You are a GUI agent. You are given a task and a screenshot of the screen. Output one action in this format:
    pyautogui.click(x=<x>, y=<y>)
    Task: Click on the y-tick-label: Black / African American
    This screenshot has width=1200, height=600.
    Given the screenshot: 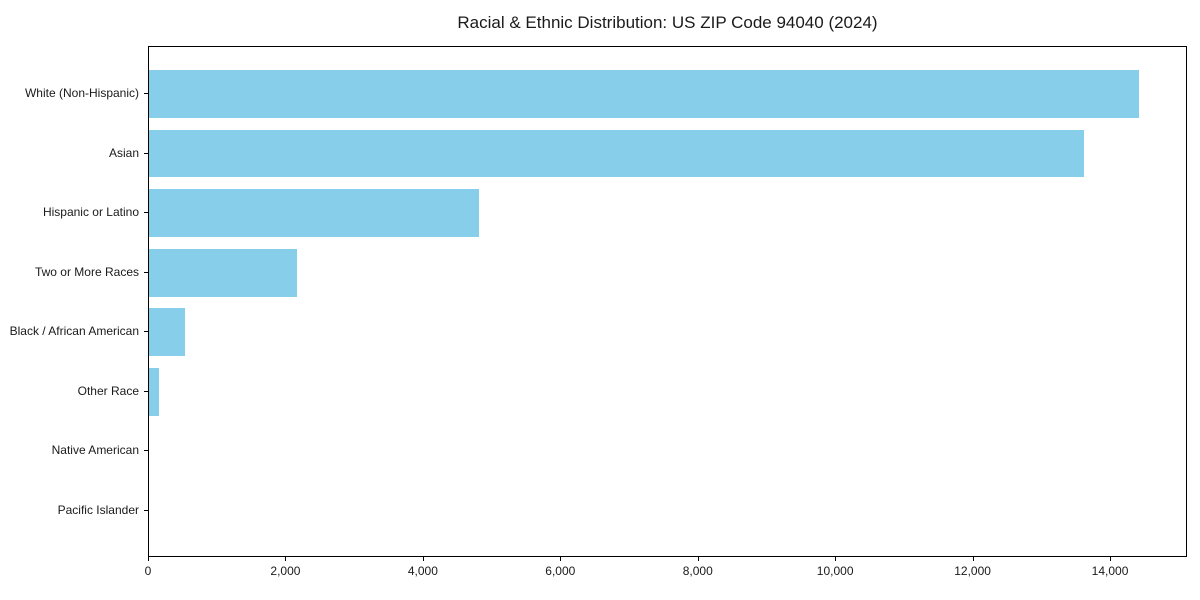 What is the action you would take?
    pyautogui.click(x=74, y=331)
    